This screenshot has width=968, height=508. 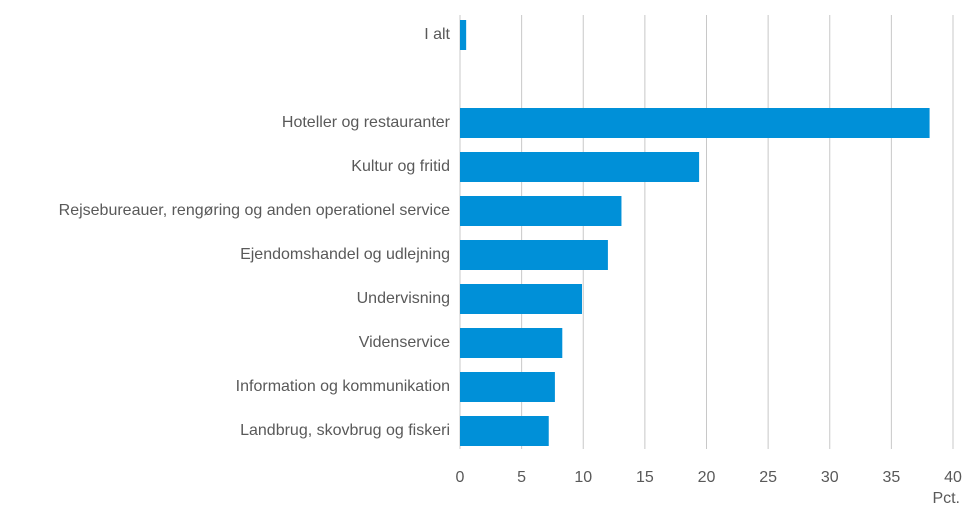 What do you see at coordinates (953, 477) in the screenshot?
I see `x-tick-label: 40` at bounding box center [953, 477].